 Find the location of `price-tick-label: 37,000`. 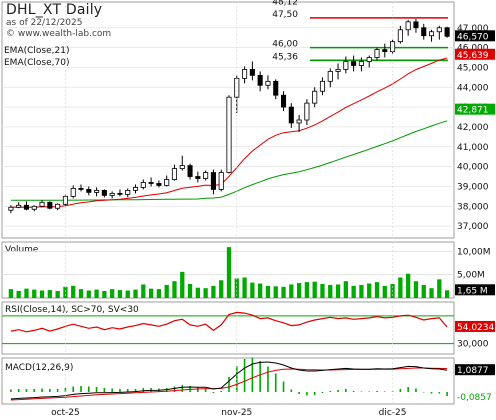

price-tick-label: 37,000 is located at coordinates (473, 227).